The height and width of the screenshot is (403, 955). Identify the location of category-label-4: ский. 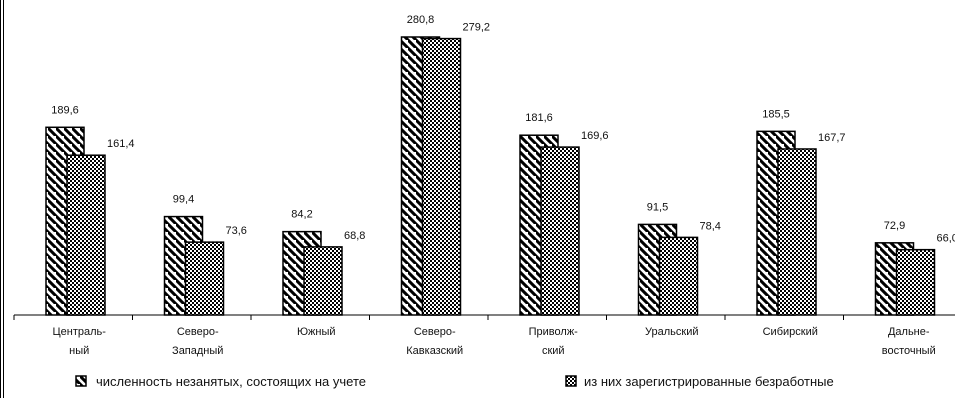
(553, 351).